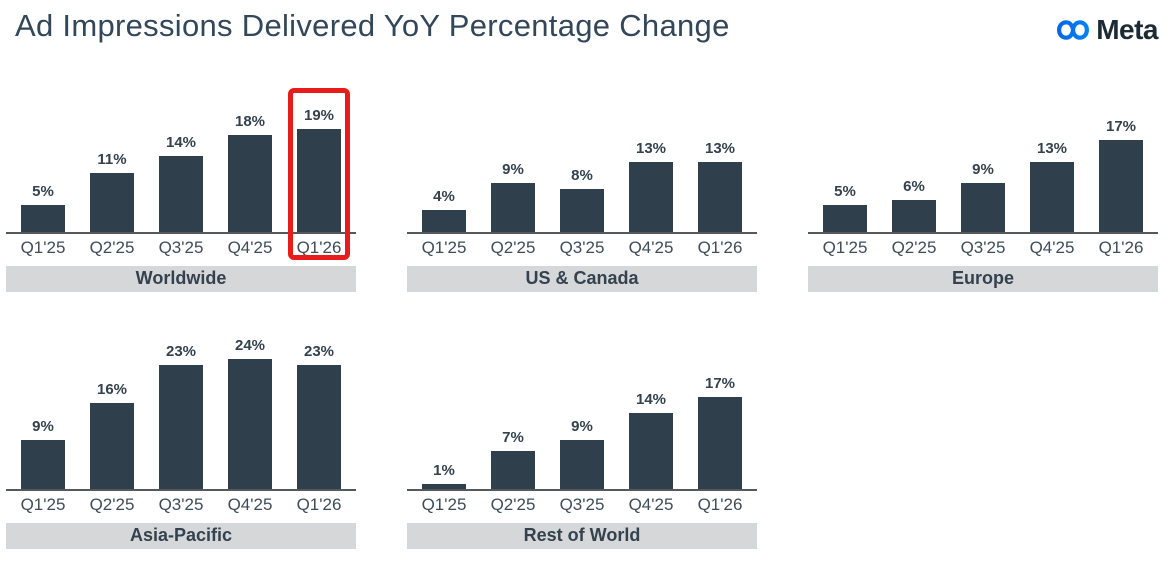  I want to click on value-label: 23%, so click(181, 351).